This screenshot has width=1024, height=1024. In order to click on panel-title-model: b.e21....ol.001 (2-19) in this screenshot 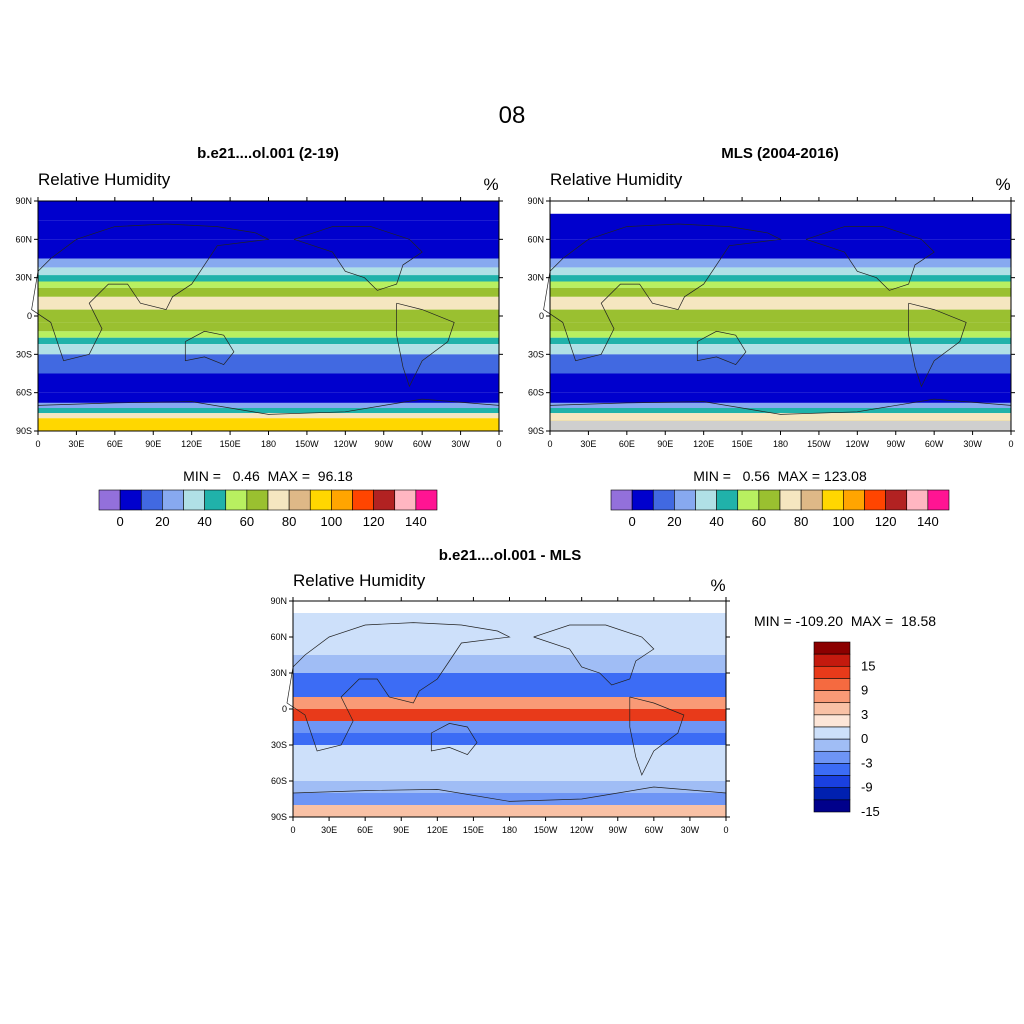, I will do `click(268, 153)`.